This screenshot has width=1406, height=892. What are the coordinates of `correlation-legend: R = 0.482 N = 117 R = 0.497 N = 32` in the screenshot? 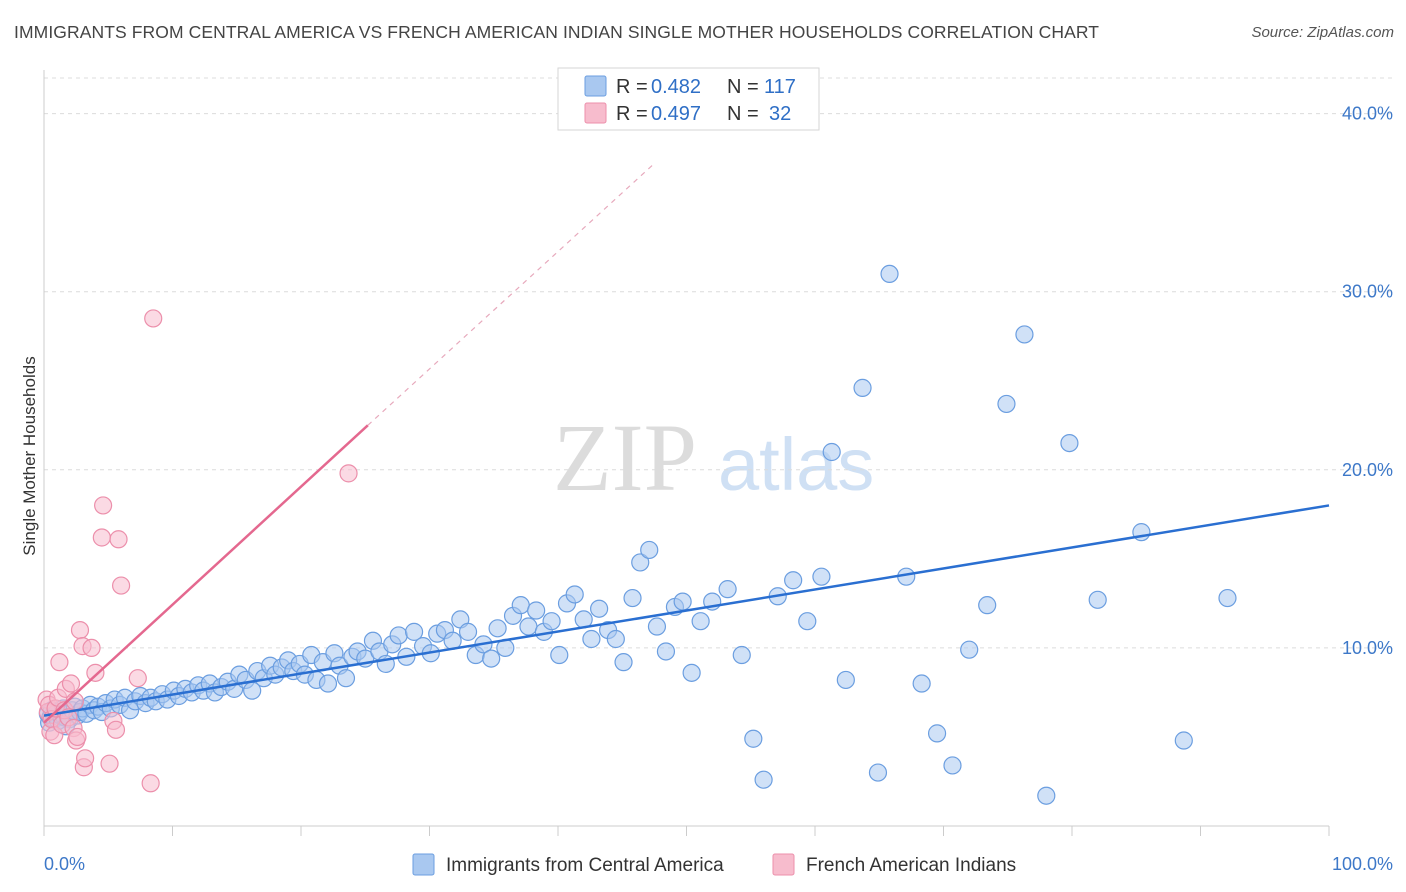 It's located at (688, 99).